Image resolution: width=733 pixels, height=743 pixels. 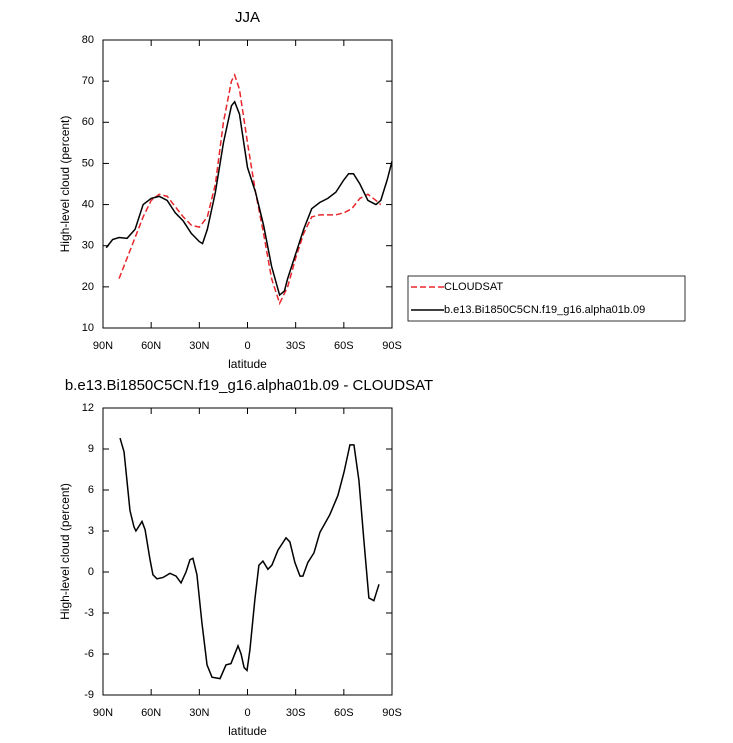 I want to click on y-tick-label: 10, so click(x=88, y=328).